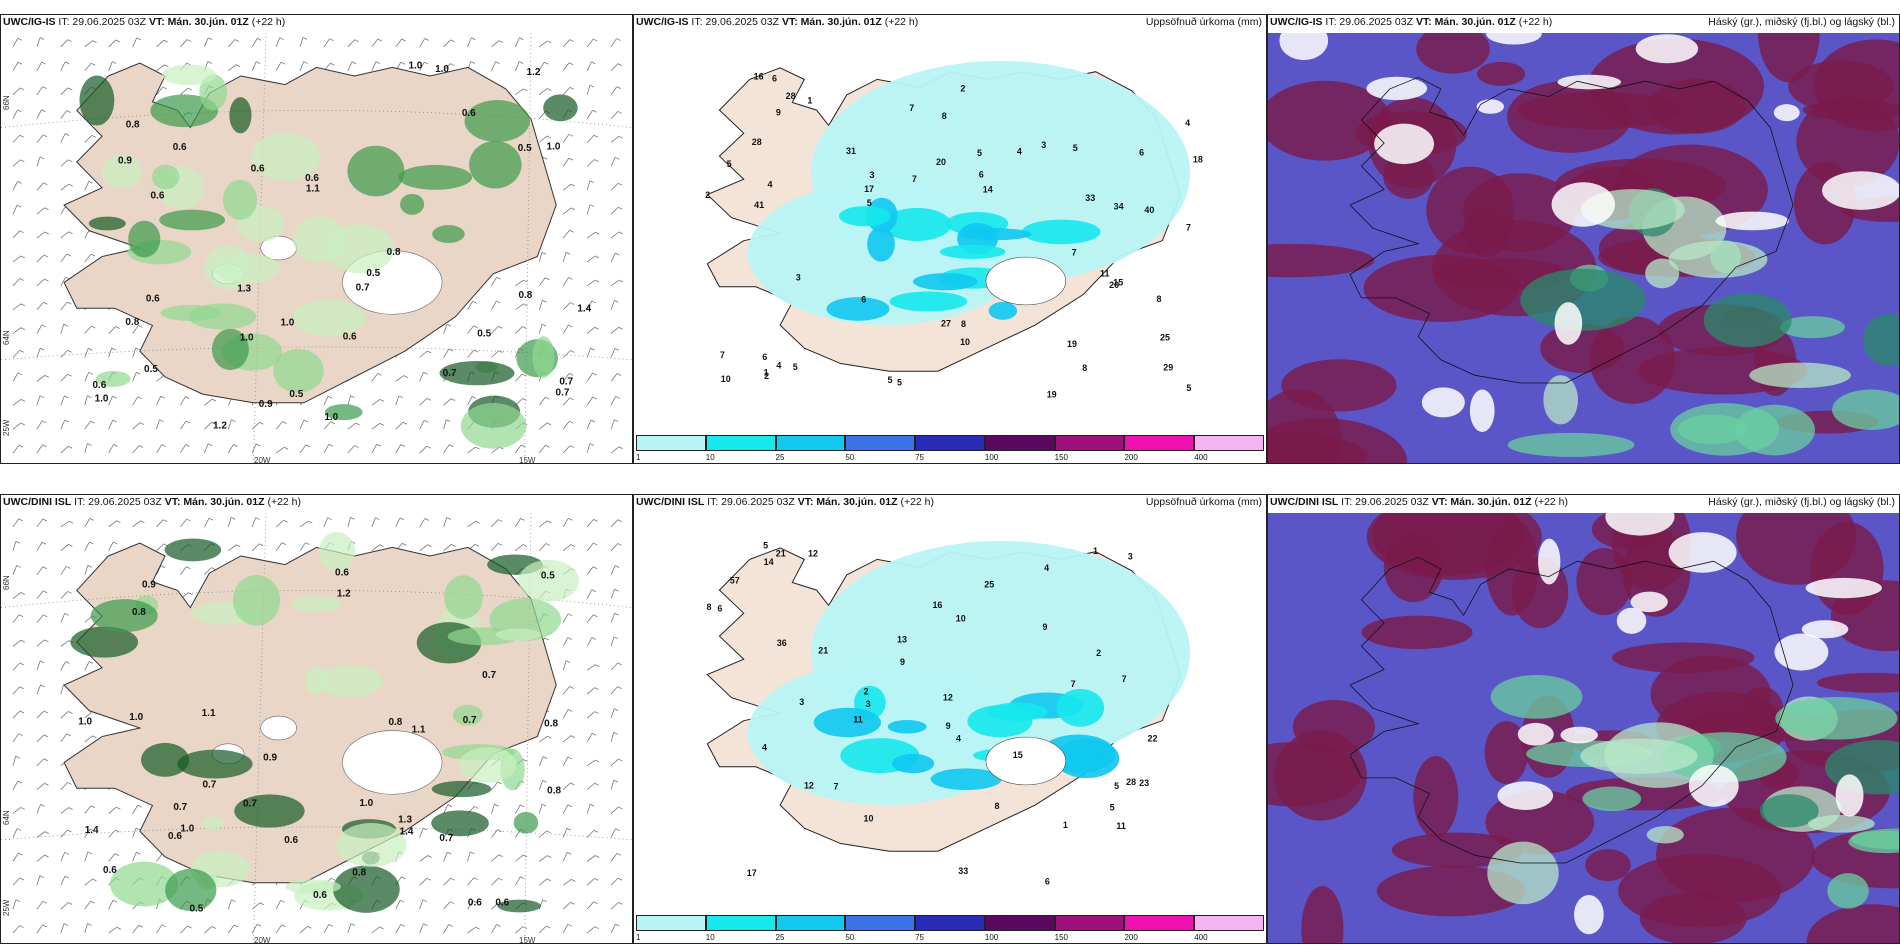 Image resolution: width=1900 pixels, height=950 pixels. What do you see at coordinates (419, 729) in the screenshot?
I see `precip-value-label: 1.1` at bounding box center [419, 729].